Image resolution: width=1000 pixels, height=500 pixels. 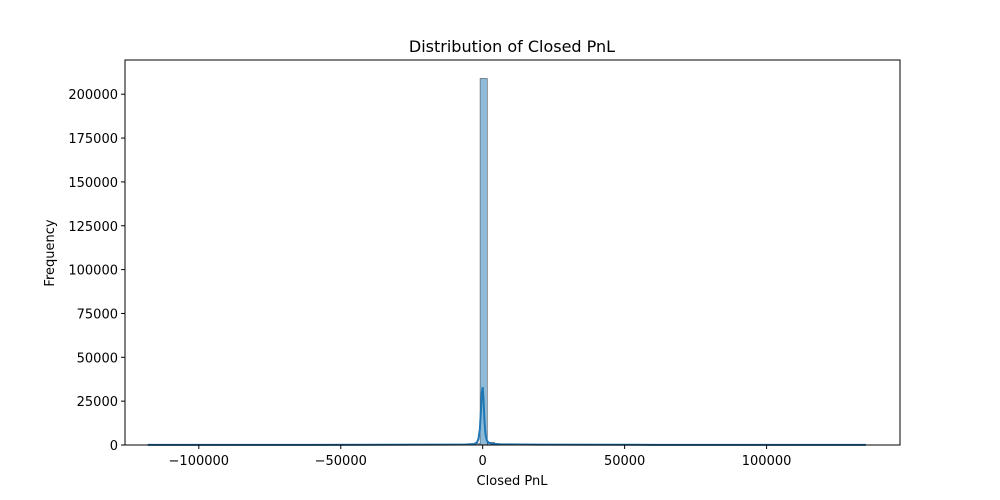 I want to click on y-tick-label: 50000, so click(x=97, y=358).